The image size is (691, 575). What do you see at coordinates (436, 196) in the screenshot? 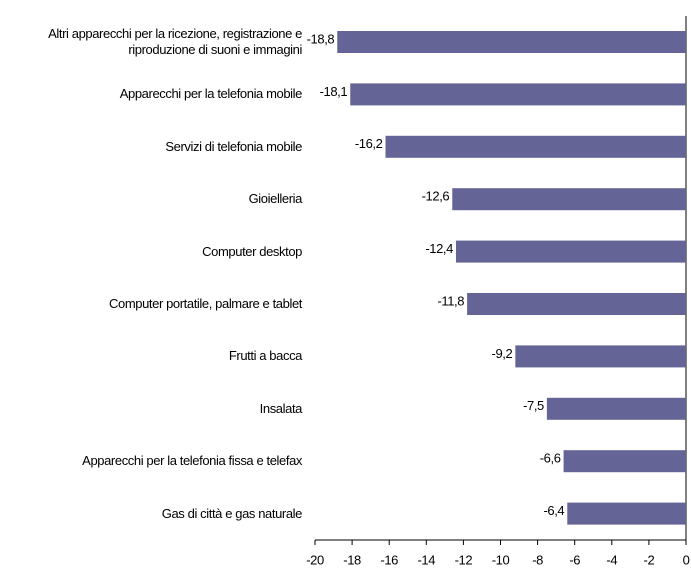
I see `value-label: -12,6` at bounding box center [436, 196].